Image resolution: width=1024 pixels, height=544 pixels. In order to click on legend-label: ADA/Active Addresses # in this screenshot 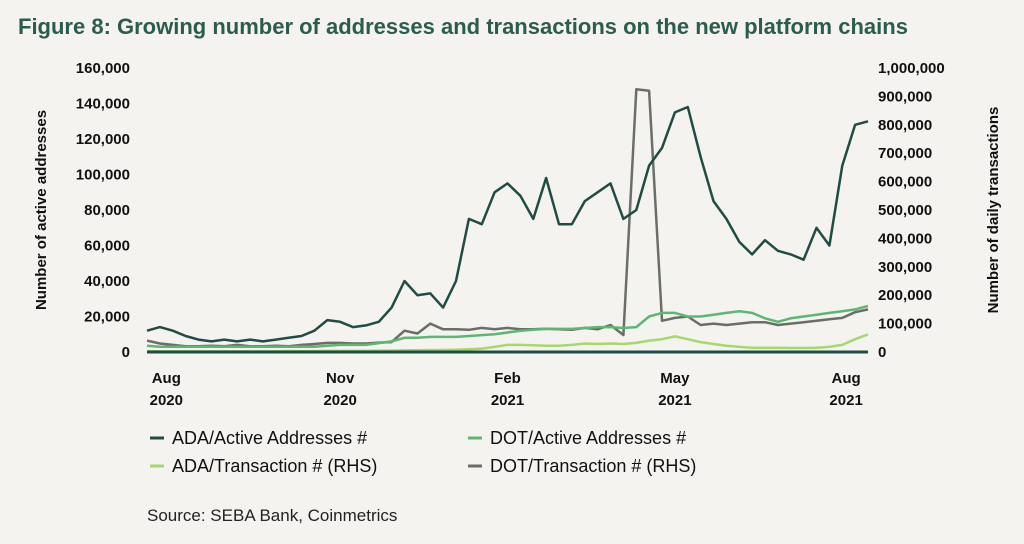, I will do `click(269, 438)`.